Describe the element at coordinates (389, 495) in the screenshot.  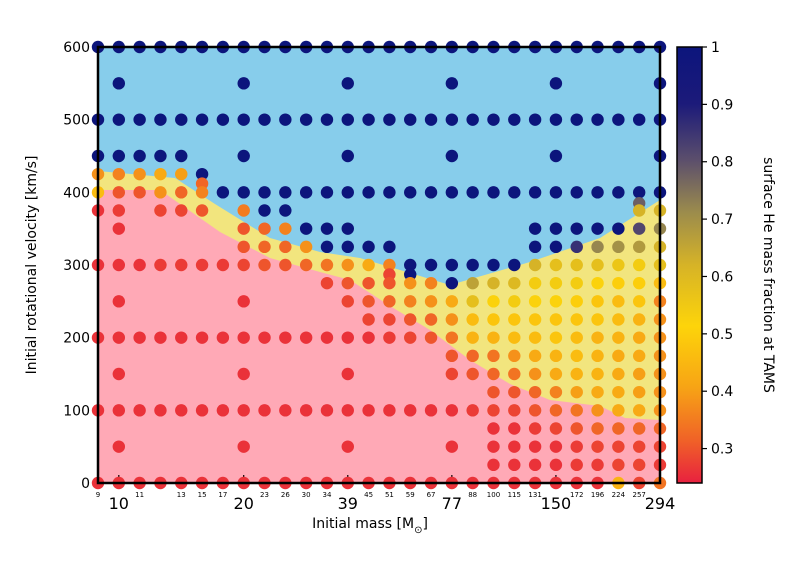
I see `x-minor-tick-label: 51` at that location.